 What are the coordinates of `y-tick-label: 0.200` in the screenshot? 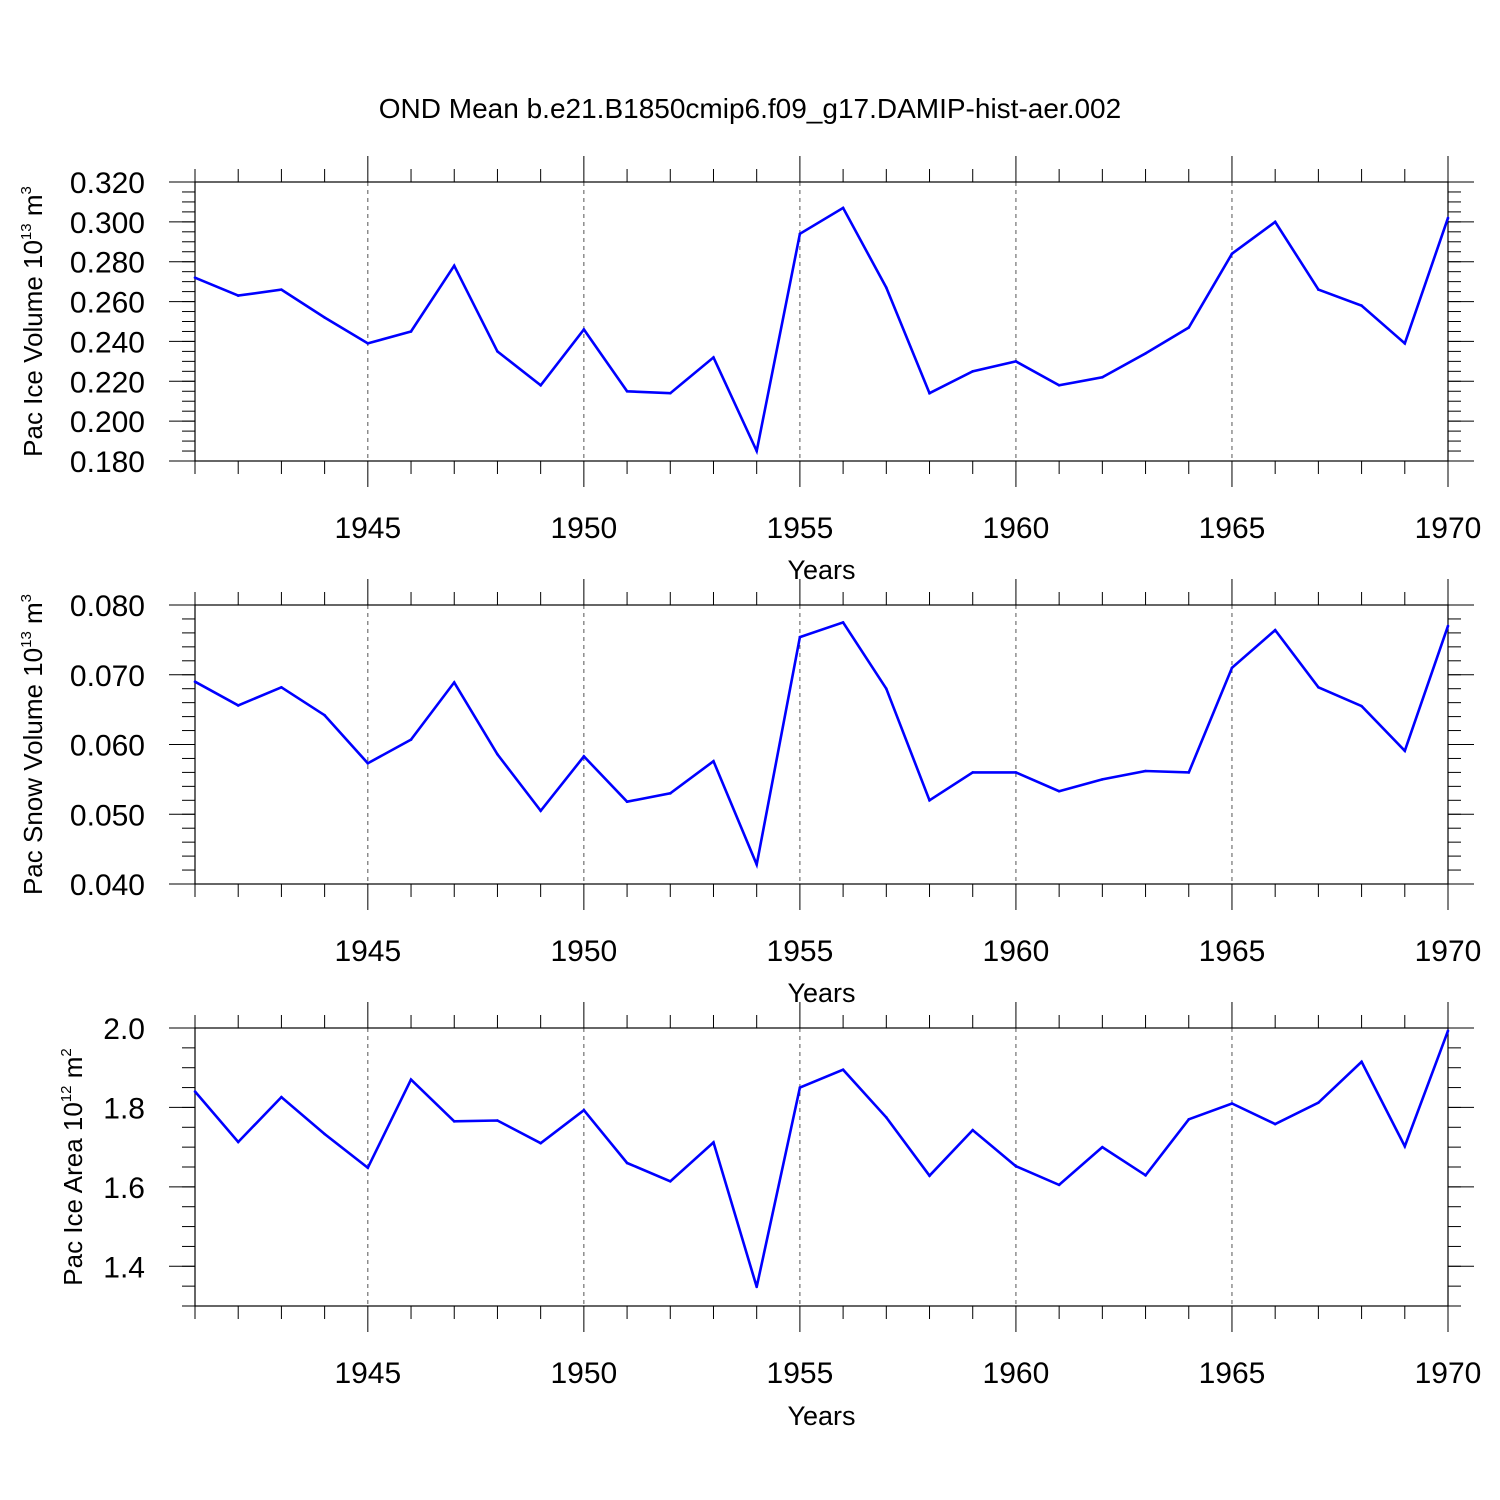 It's located at (107, 422).